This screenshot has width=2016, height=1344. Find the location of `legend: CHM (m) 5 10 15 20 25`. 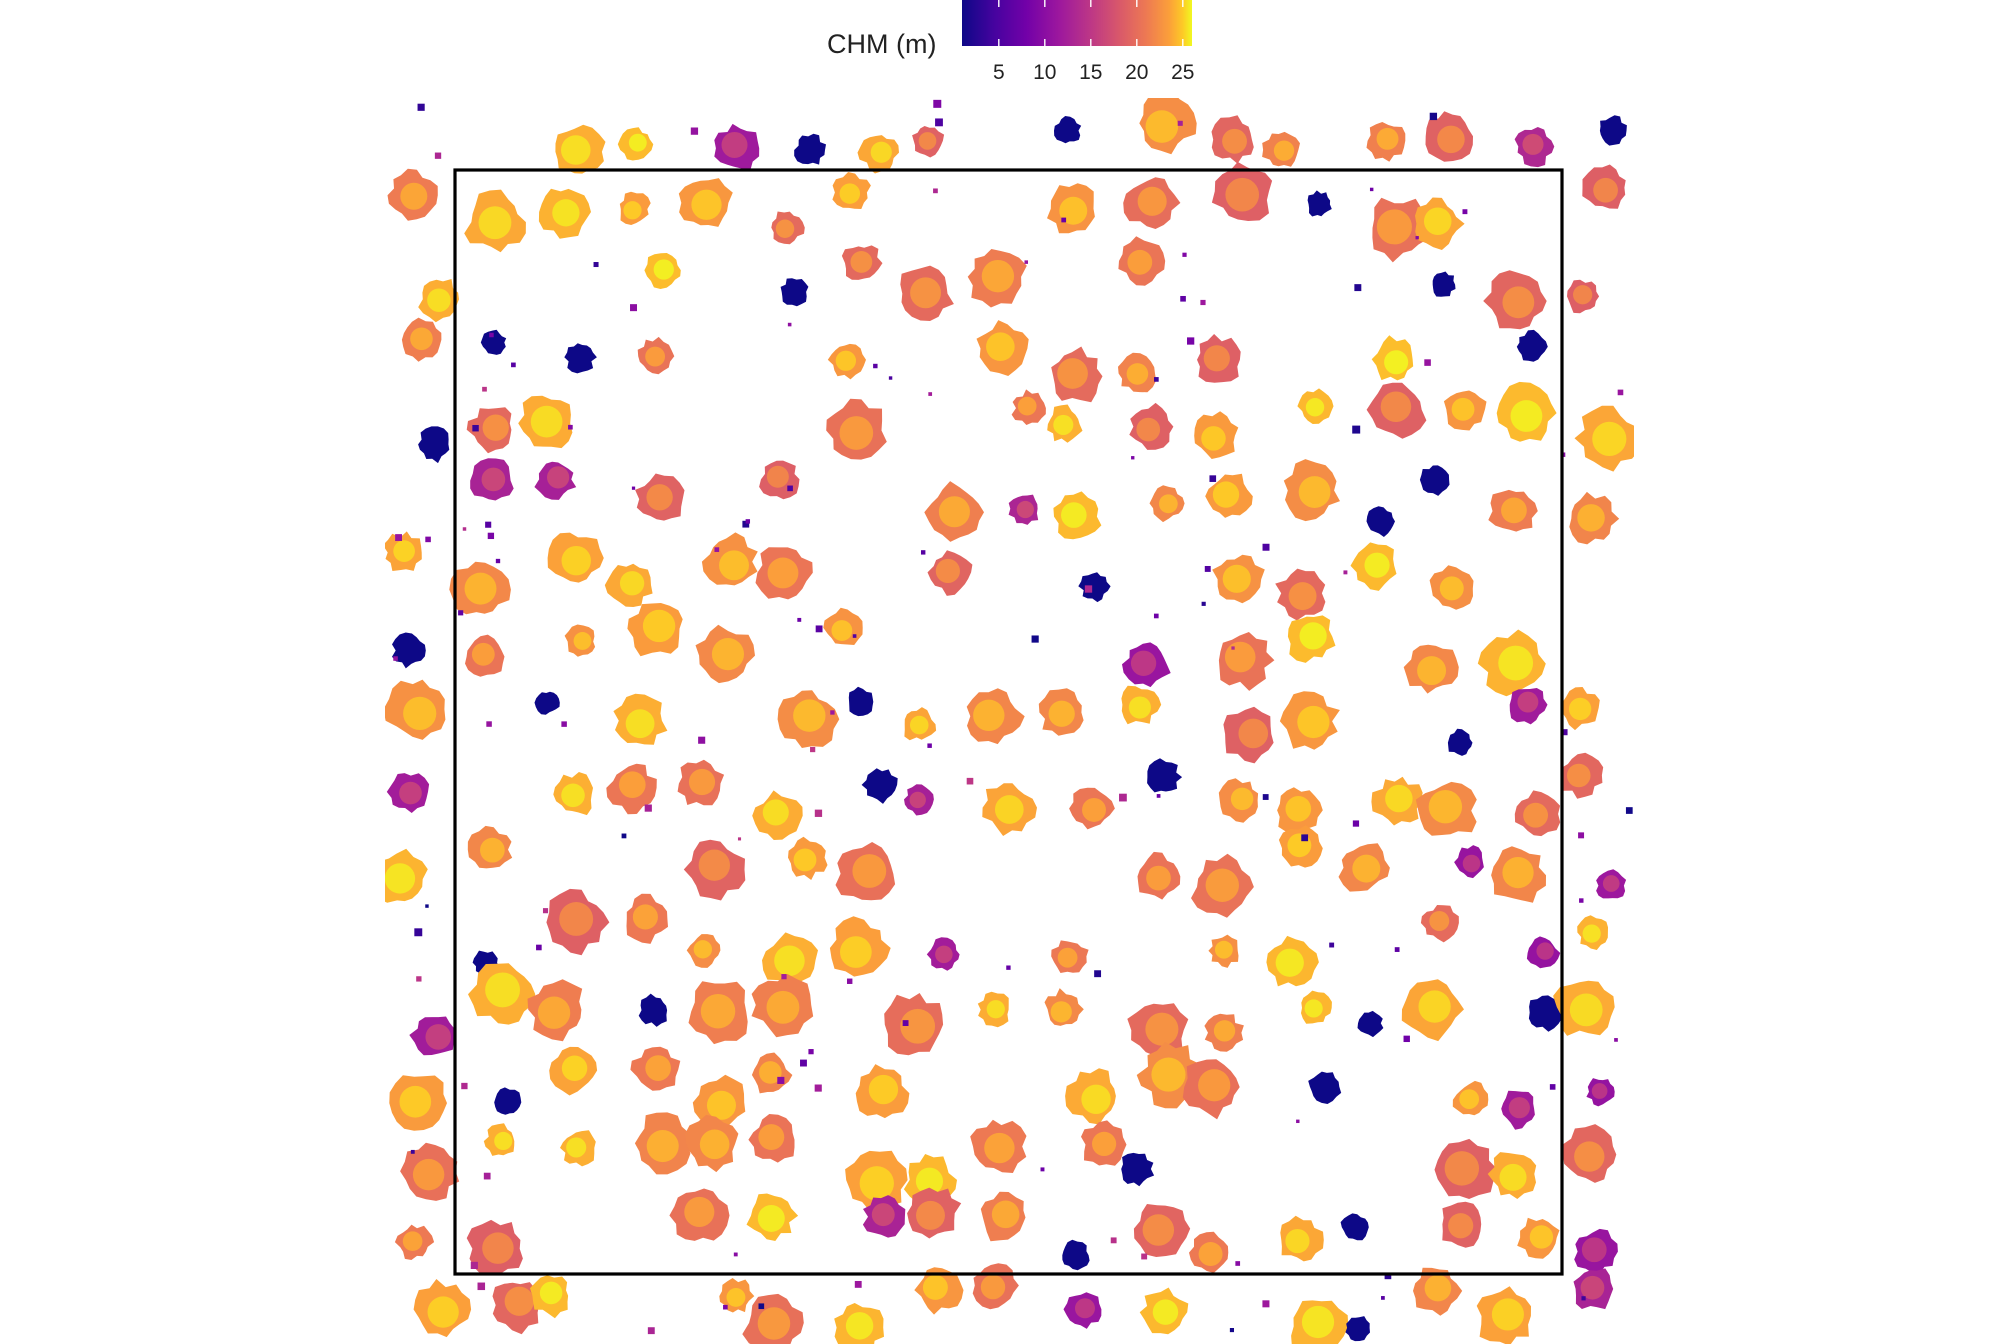

legend: CHM (m) 5 10 15 20 25 is located at coordinates (1010, 42).